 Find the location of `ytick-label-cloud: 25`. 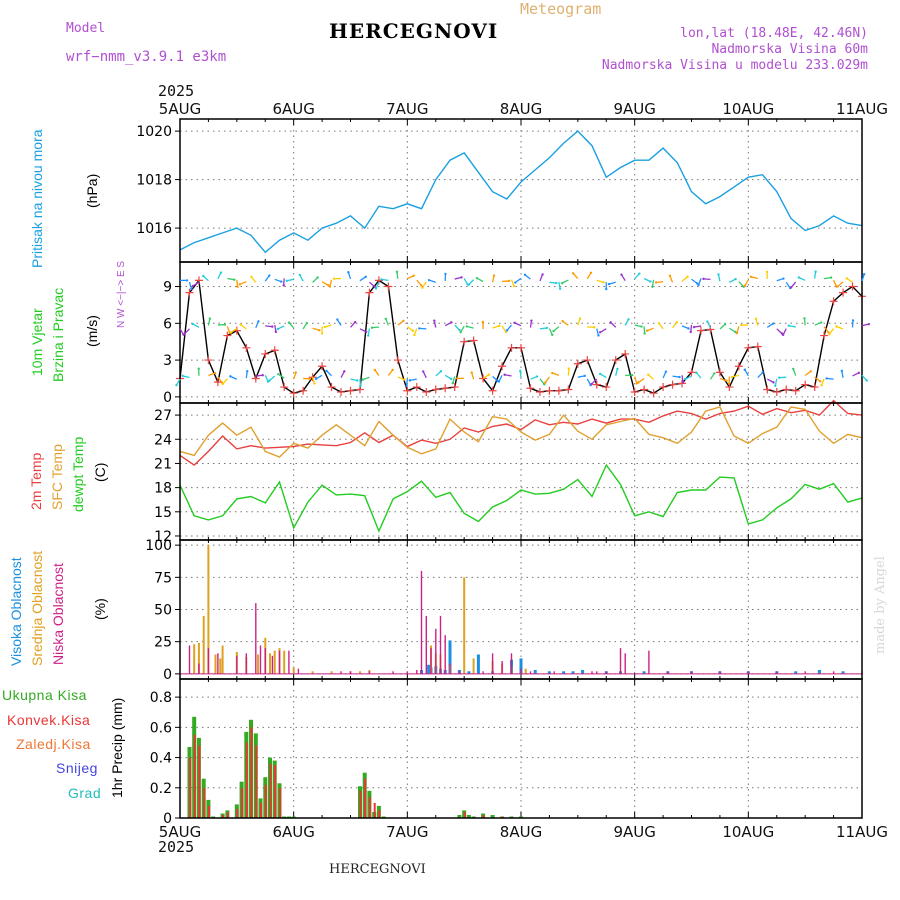

ytick-label-cloud: 25 is located at coordinates (163, 643).